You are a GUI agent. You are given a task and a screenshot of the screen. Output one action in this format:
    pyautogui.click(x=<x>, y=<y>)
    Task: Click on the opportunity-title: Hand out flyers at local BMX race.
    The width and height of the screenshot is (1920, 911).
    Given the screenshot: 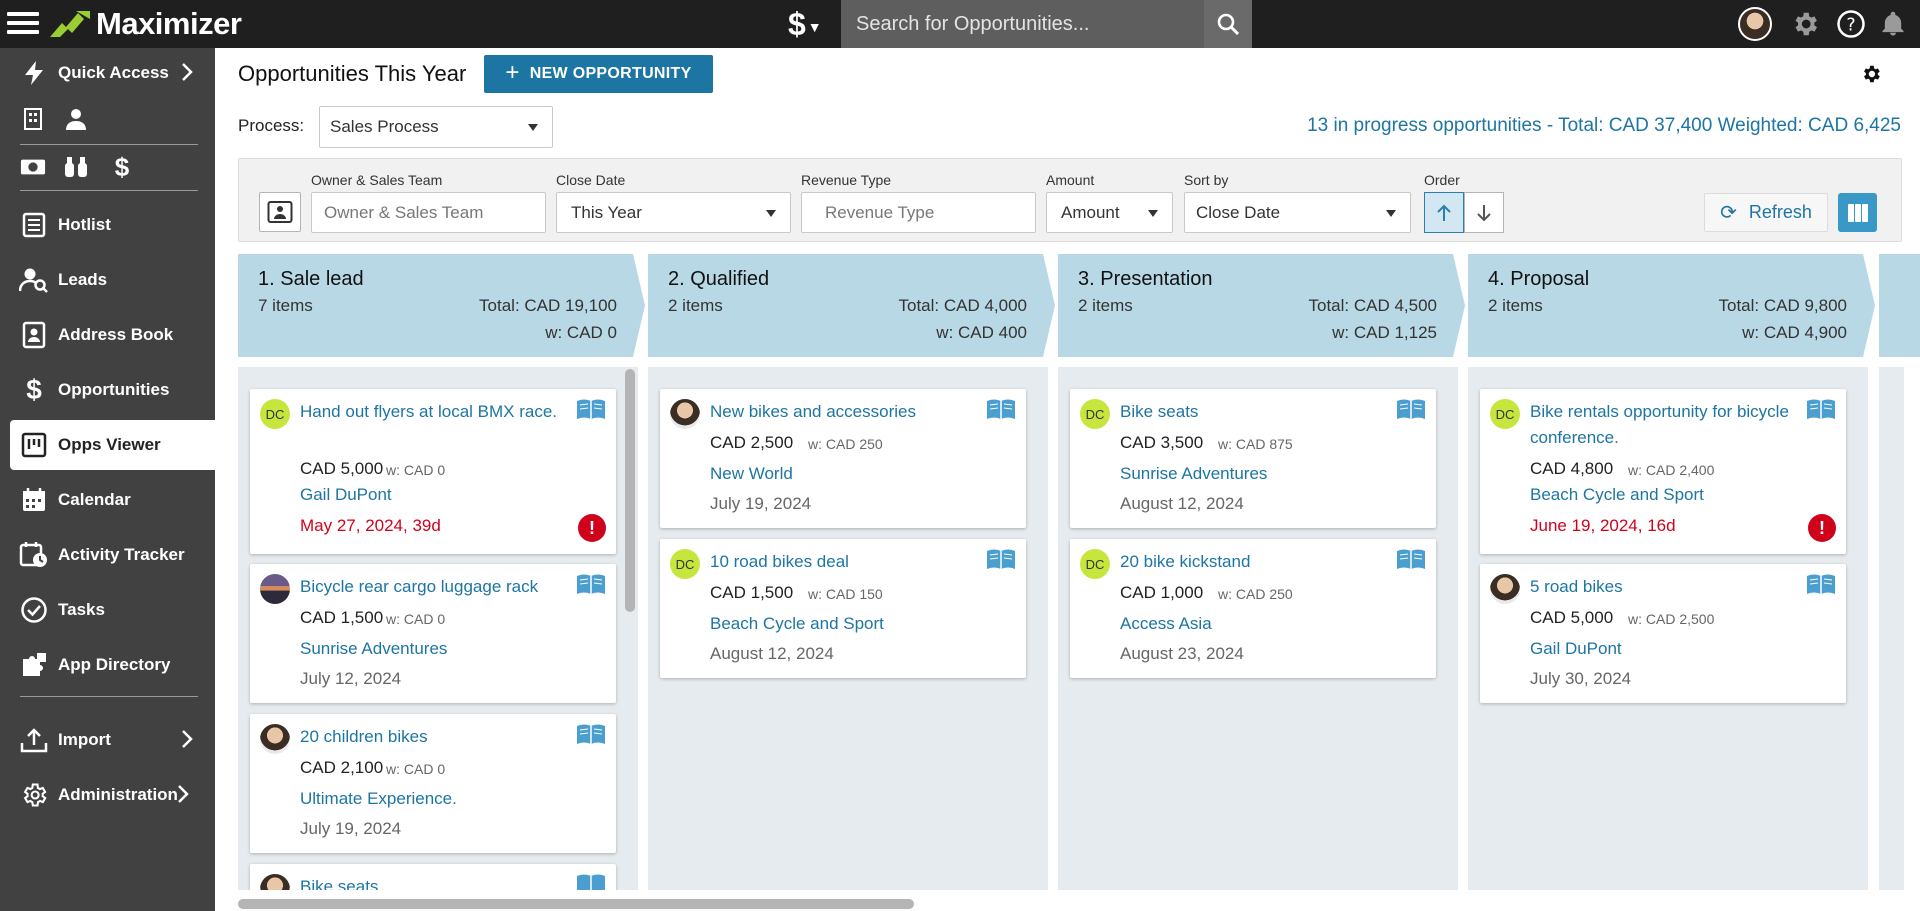 What is the action you would take?
    pyautogui.click(x=429, y=411)
    